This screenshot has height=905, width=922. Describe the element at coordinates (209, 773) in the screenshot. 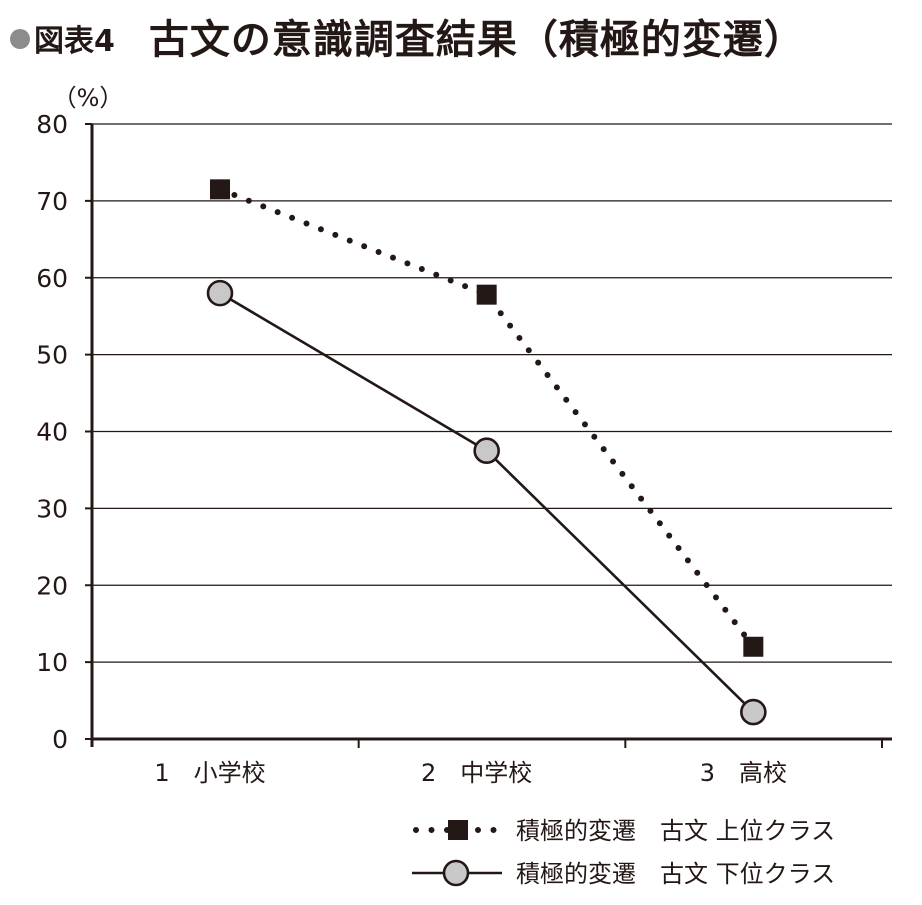

I see `x-tick-label: 1 小学校` at that location.